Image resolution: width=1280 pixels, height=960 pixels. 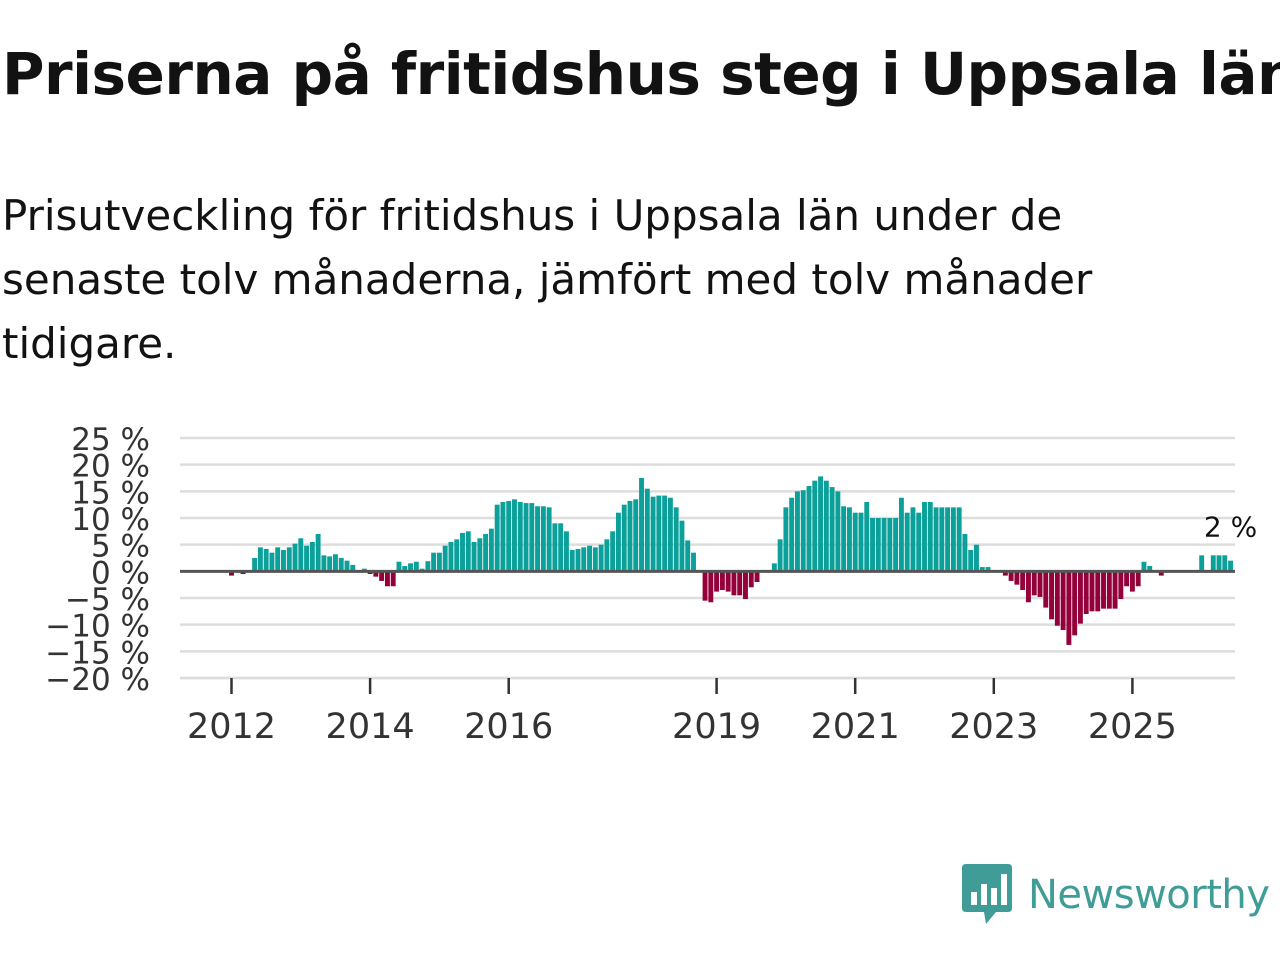 What do you see at coordinates (97, 653) in the screenshot?
I see `y-tick-label: −15 %` at bounding box center [97, 653].